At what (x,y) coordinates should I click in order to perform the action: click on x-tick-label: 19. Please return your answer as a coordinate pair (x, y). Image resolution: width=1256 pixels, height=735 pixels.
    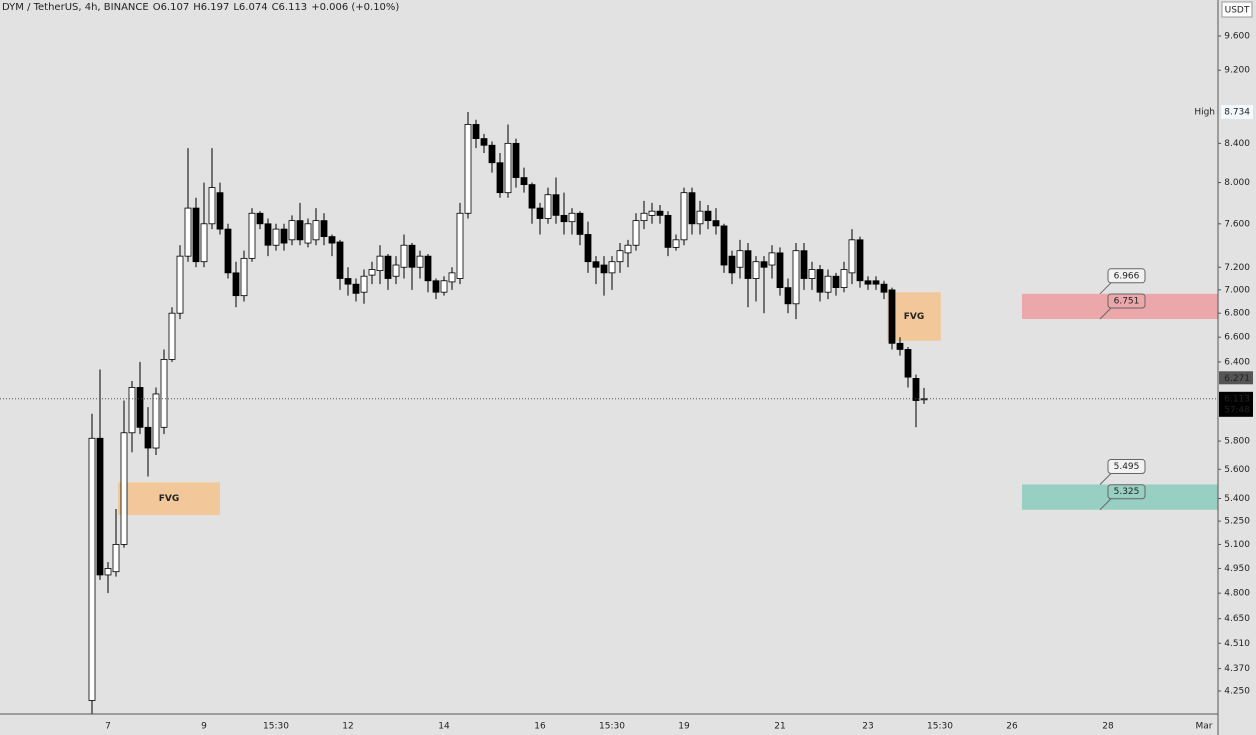
    Looking at the image, I should click on (684, 727).